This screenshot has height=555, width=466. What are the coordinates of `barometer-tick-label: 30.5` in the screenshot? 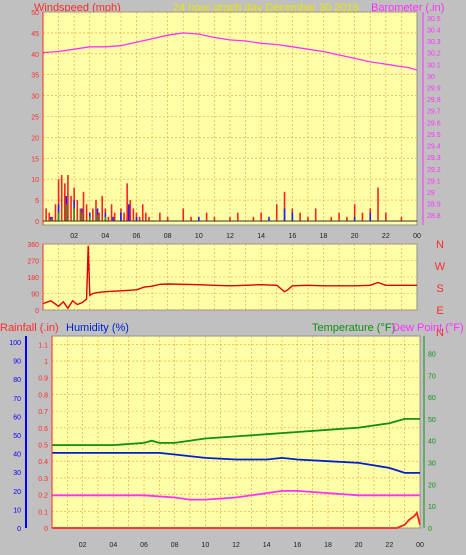 It's located at (434, 19).